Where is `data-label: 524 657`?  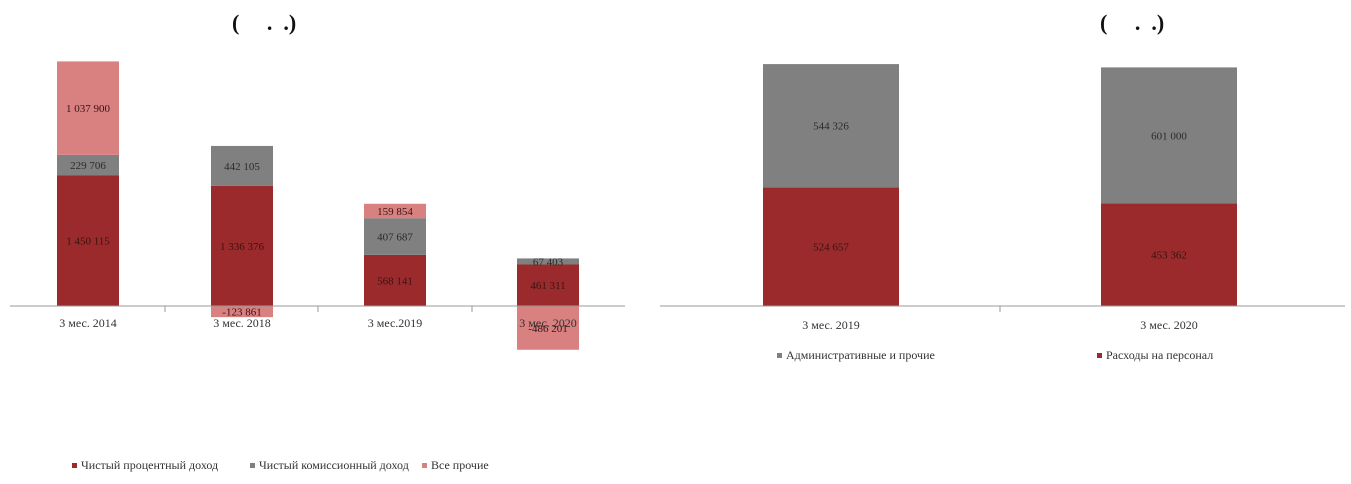 data-label: 524 657 is located at coordinates (831, 248).